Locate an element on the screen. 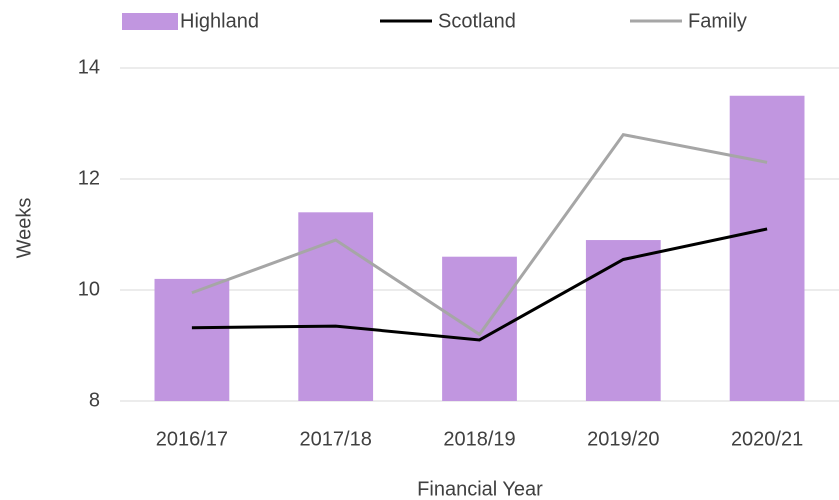  legend-swatch is located at coordinates (150, 21).